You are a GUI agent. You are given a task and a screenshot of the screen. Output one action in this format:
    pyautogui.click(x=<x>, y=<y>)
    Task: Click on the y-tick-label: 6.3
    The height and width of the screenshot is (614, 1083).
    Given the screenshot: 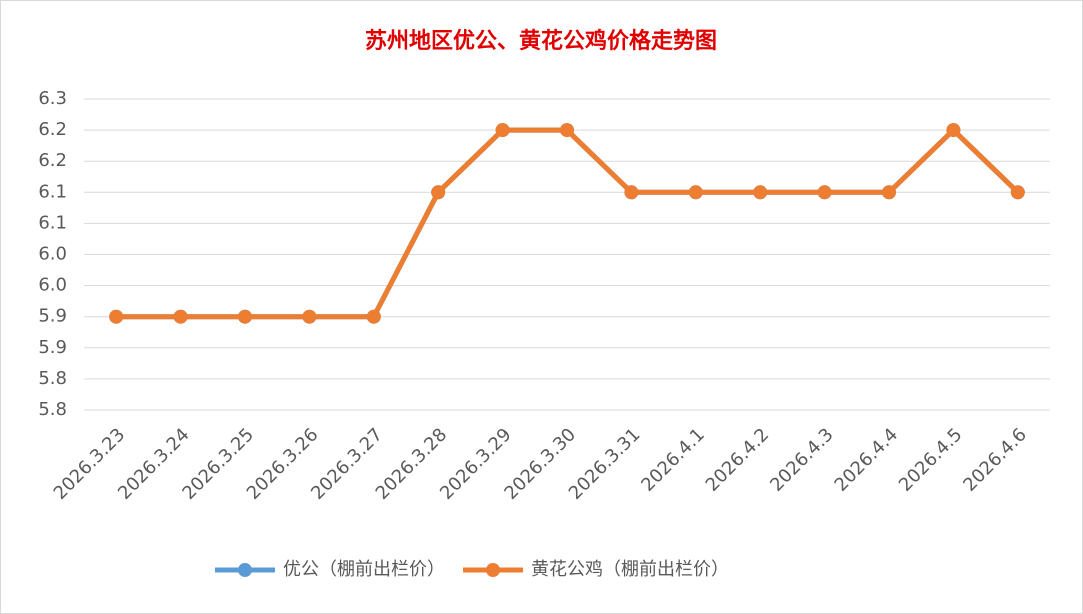 What is the action you would take?
    pyautogui.click(x=52, y=98)
    